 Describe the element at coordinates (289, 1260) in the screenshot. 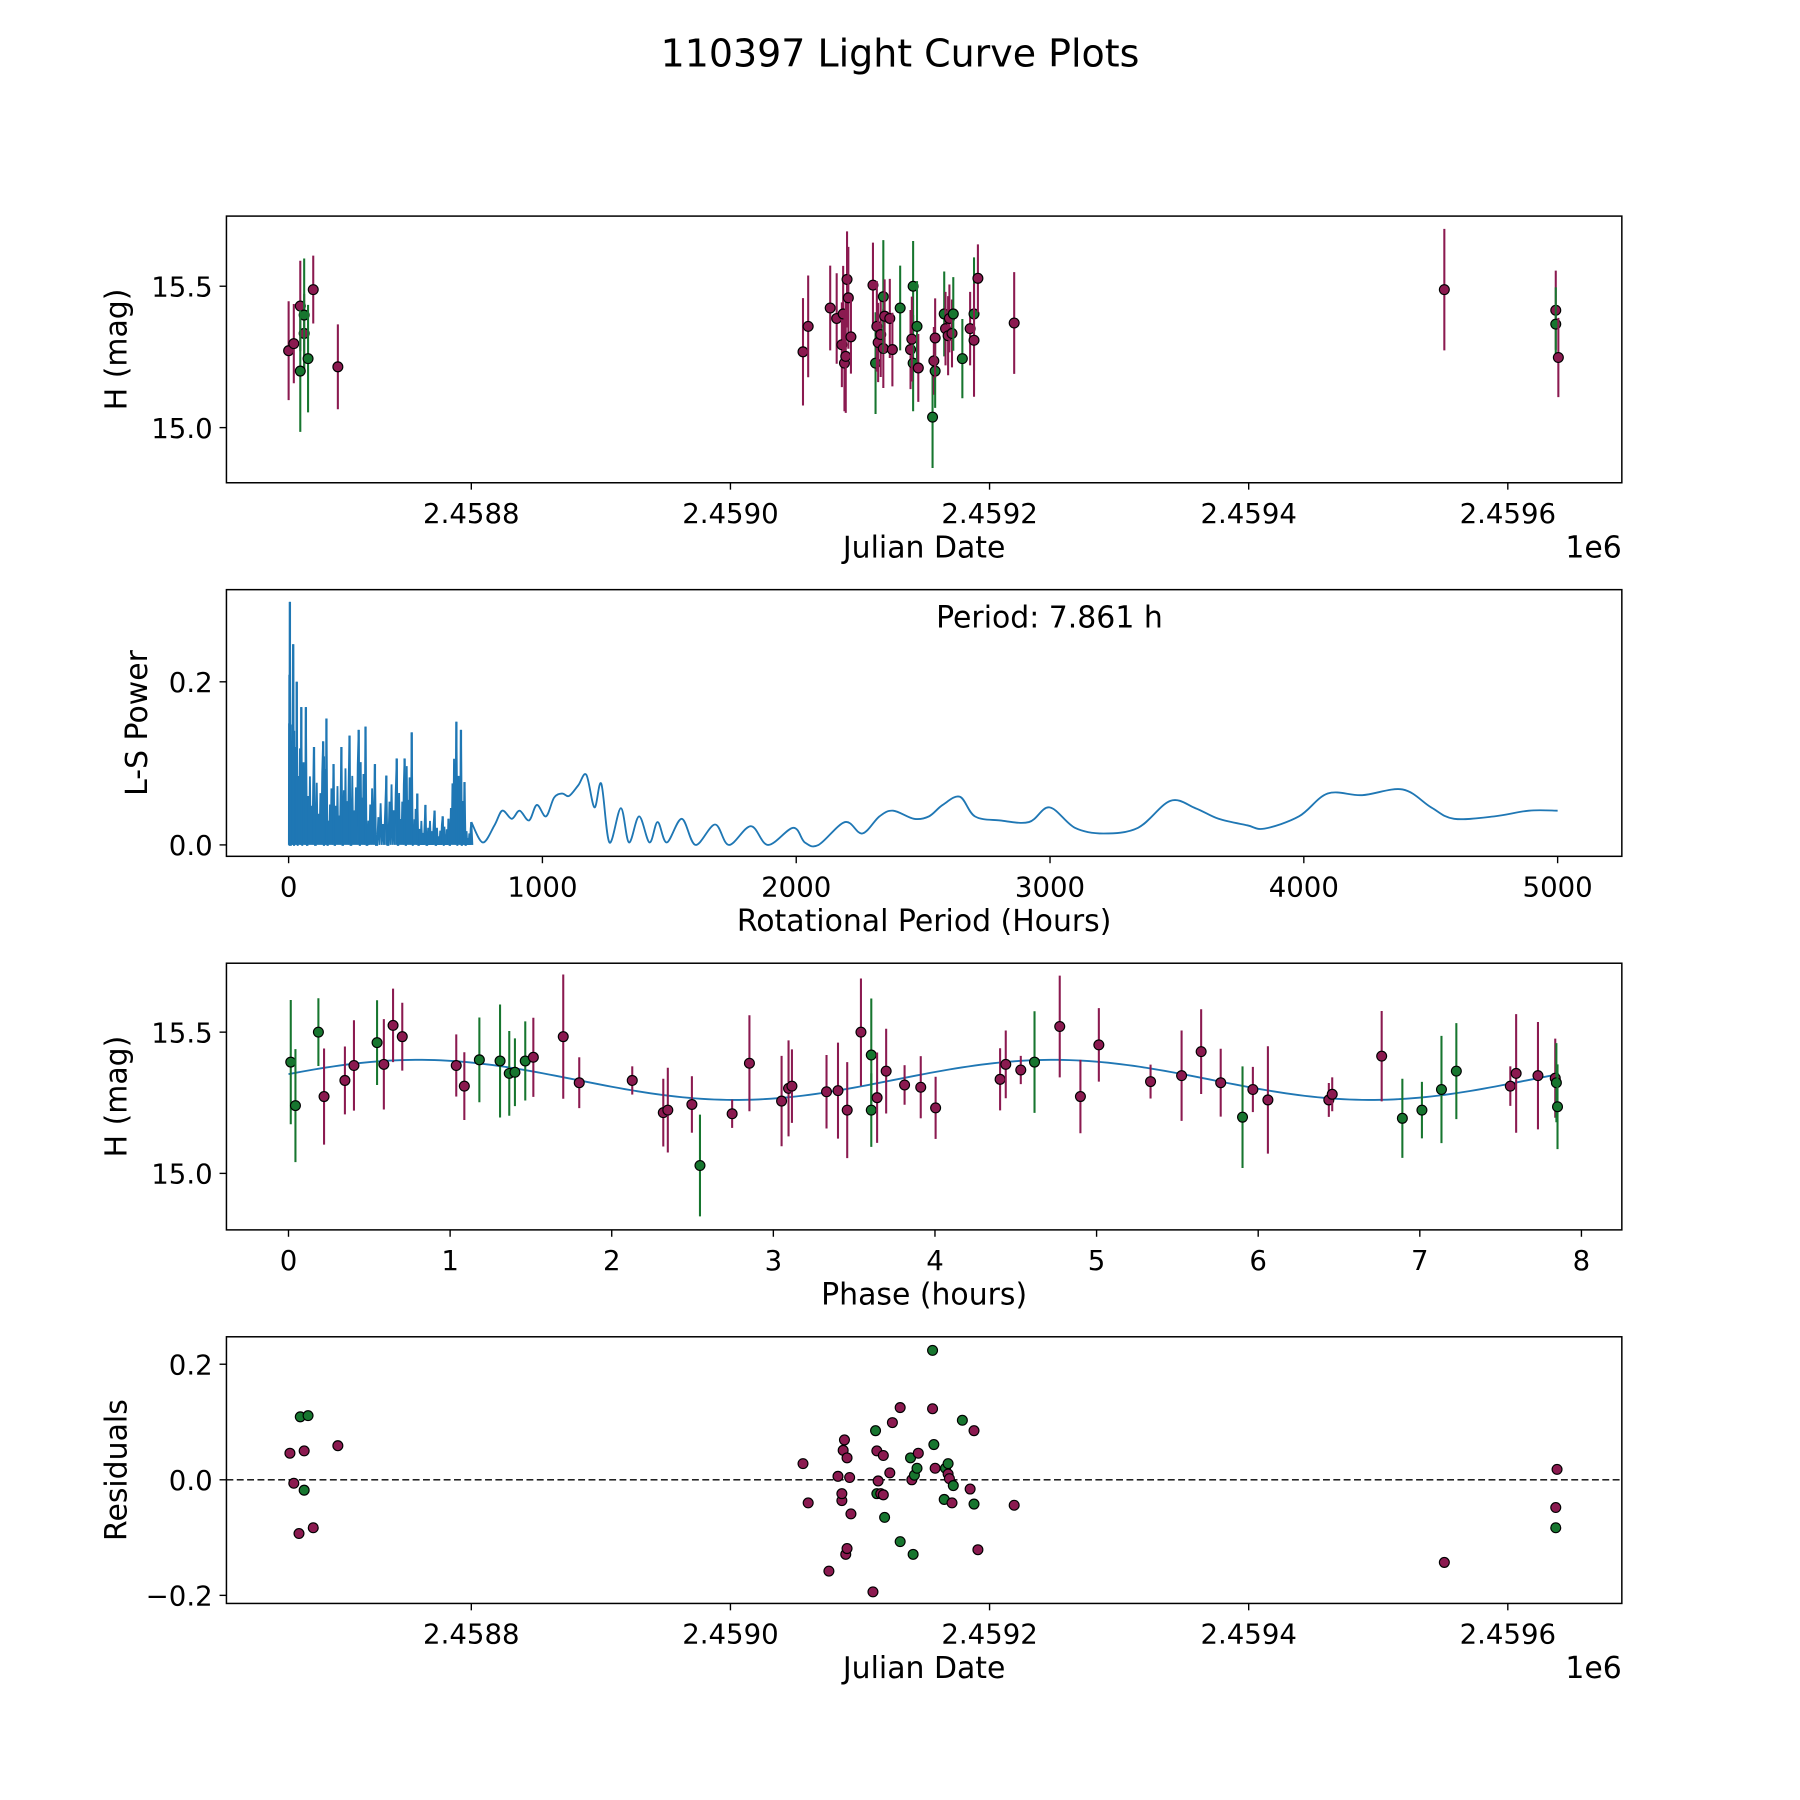

I see `x-tick-label: 0` at that location.